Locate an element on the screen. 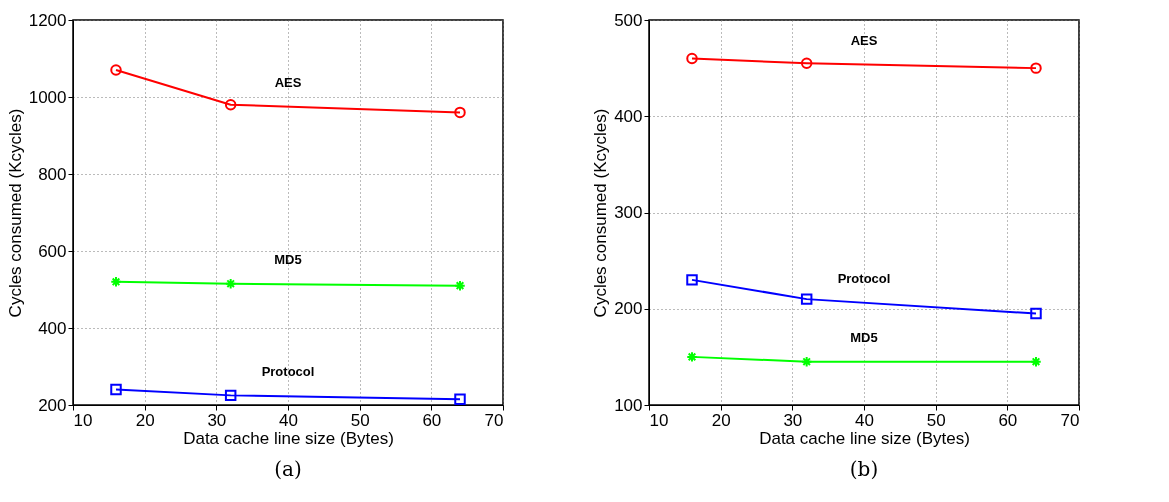 Image resolution: width=1169 pixels, height=502 pixels. y-tick-label: 600 is located at coordinates (52, 251).